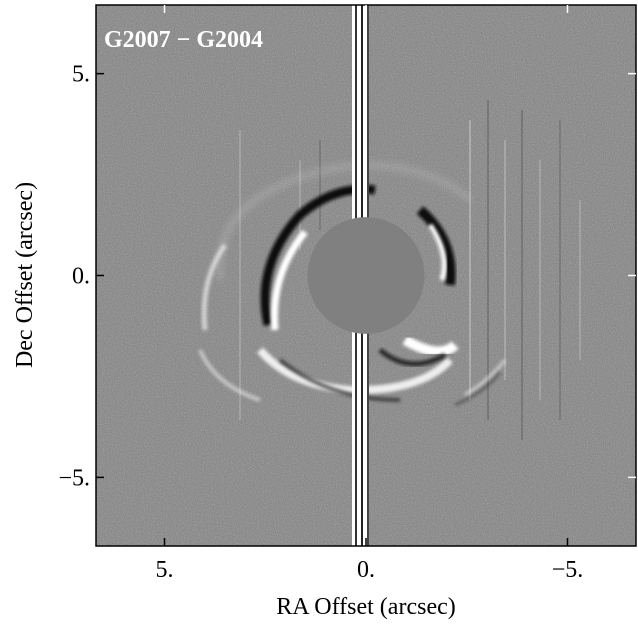 This screenshot has width=638, height=625. What do you see at coordinates (365, 607) in the screenshot?
I see `x-axis-label: RA Offset (arcsec)` at bounding box center [365, 607].